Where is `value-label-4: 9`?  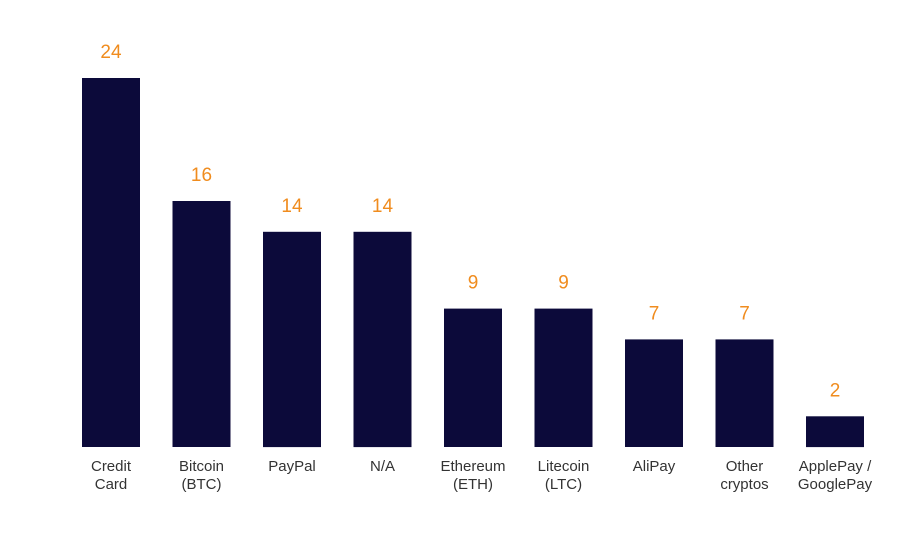 value-label-4: 9 is located at coordinates (473, 283).